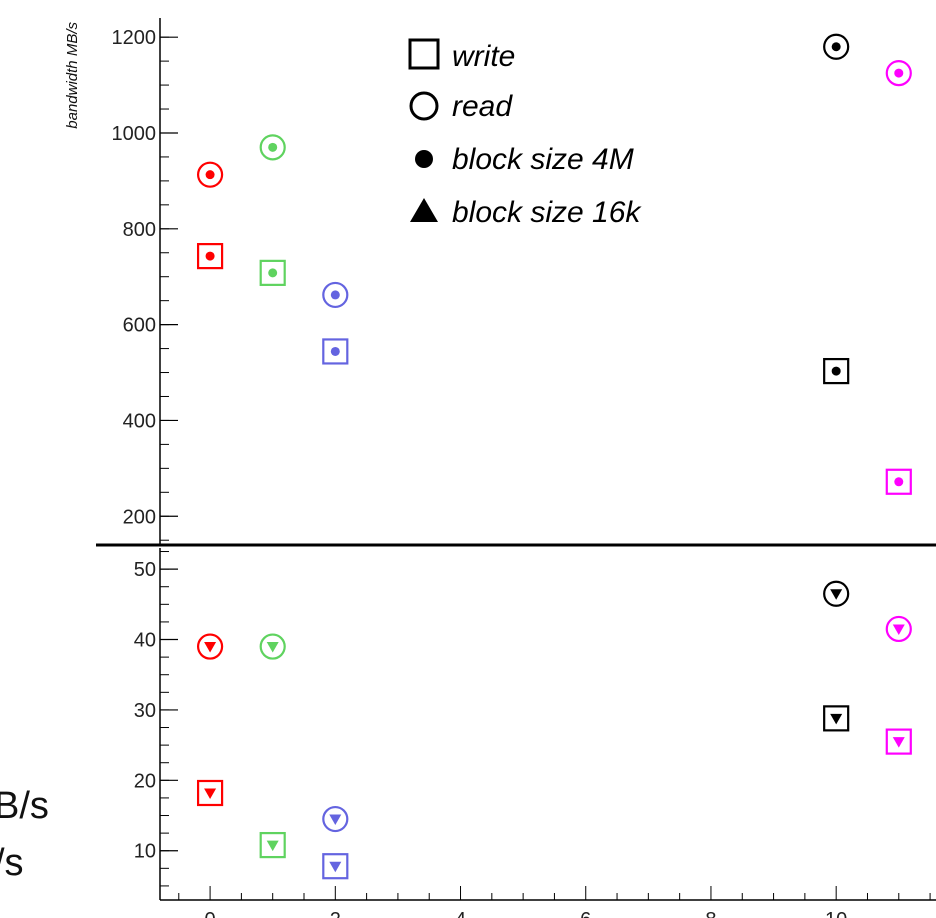 The image size is (936, 918). Describe the element at coordinates (525, 133) in the screenshot. I see `legend: write read block size 4M block size 16k` at that location.